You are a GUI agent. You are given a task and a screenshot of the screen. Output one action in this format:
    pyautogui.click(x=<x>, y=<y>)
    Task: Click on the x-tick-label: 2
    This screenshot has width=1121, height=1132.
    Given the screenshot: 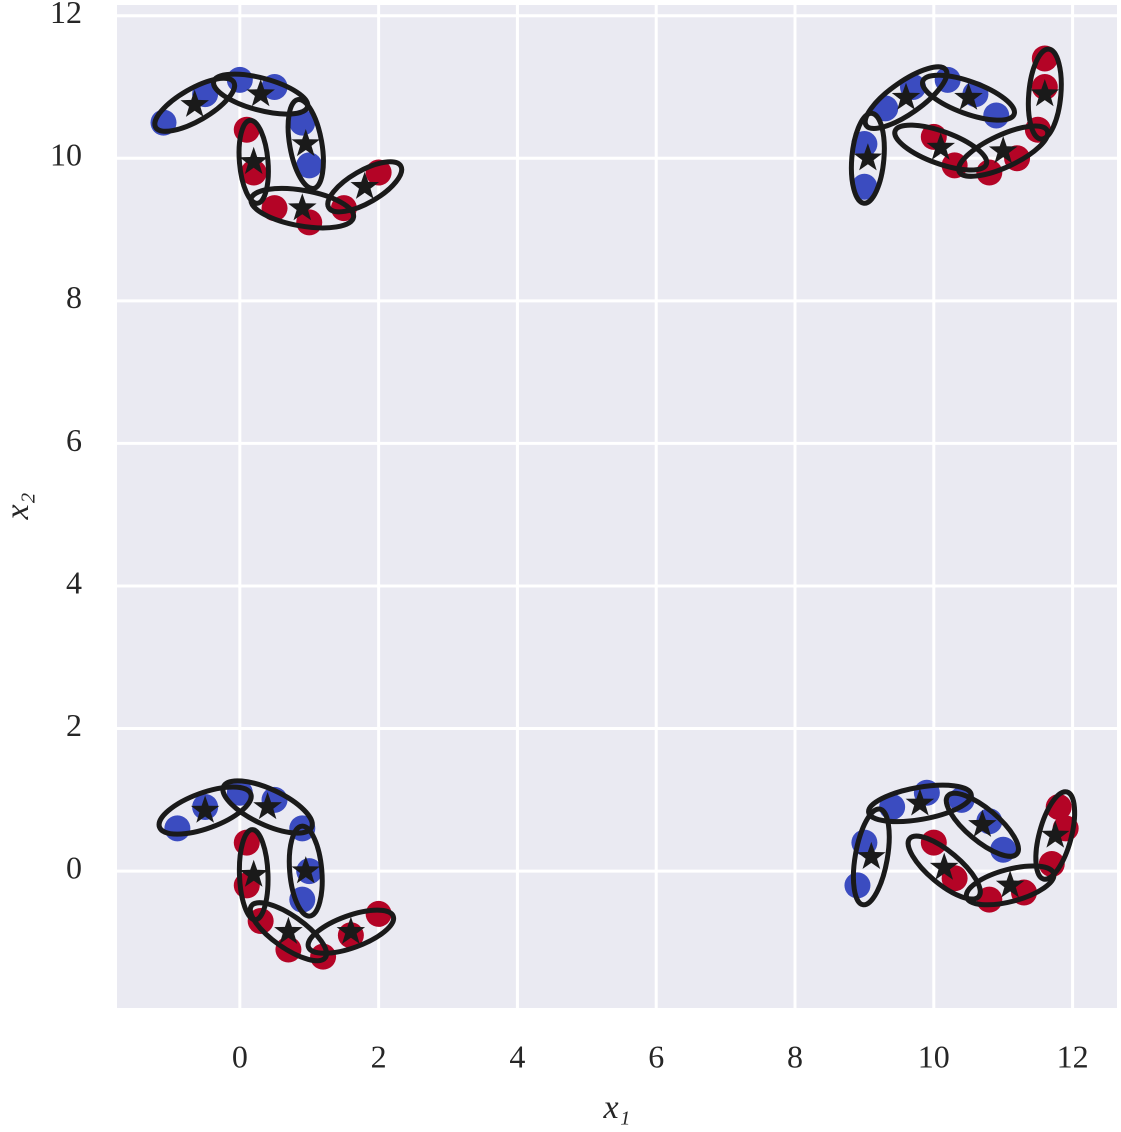 What is the action you would take?
    pyautogui.click(x=379, y=1056)
    